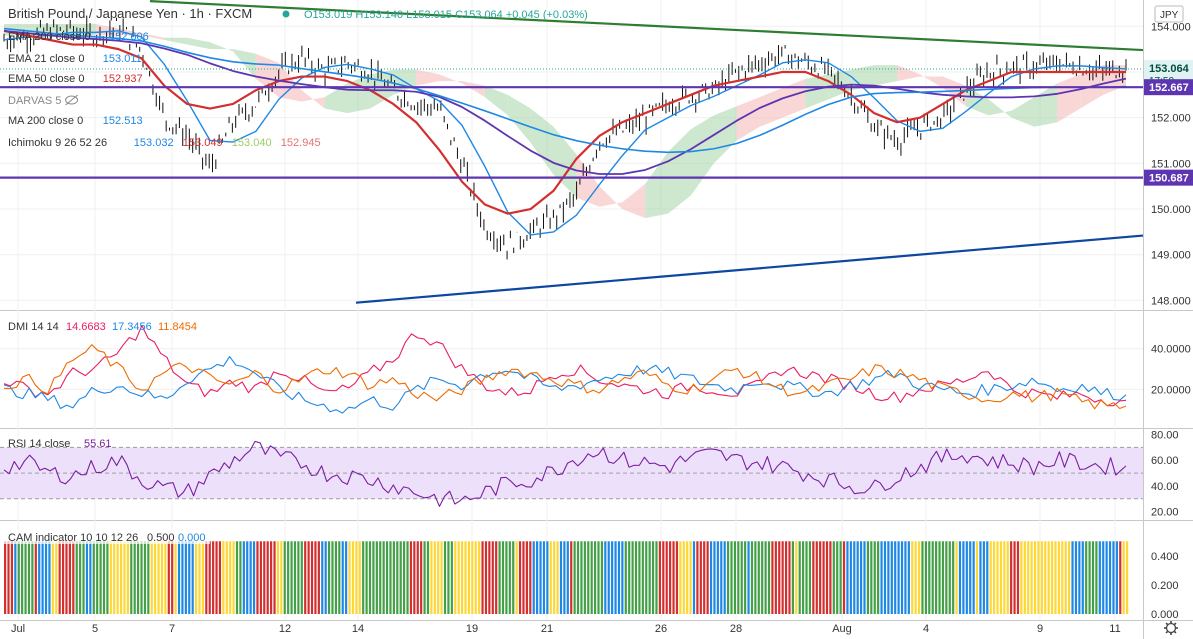 The image size is (1193, 639). I want to click on indicator-legend-row: EMA 21 close 0 153.011, so click(75, 59).